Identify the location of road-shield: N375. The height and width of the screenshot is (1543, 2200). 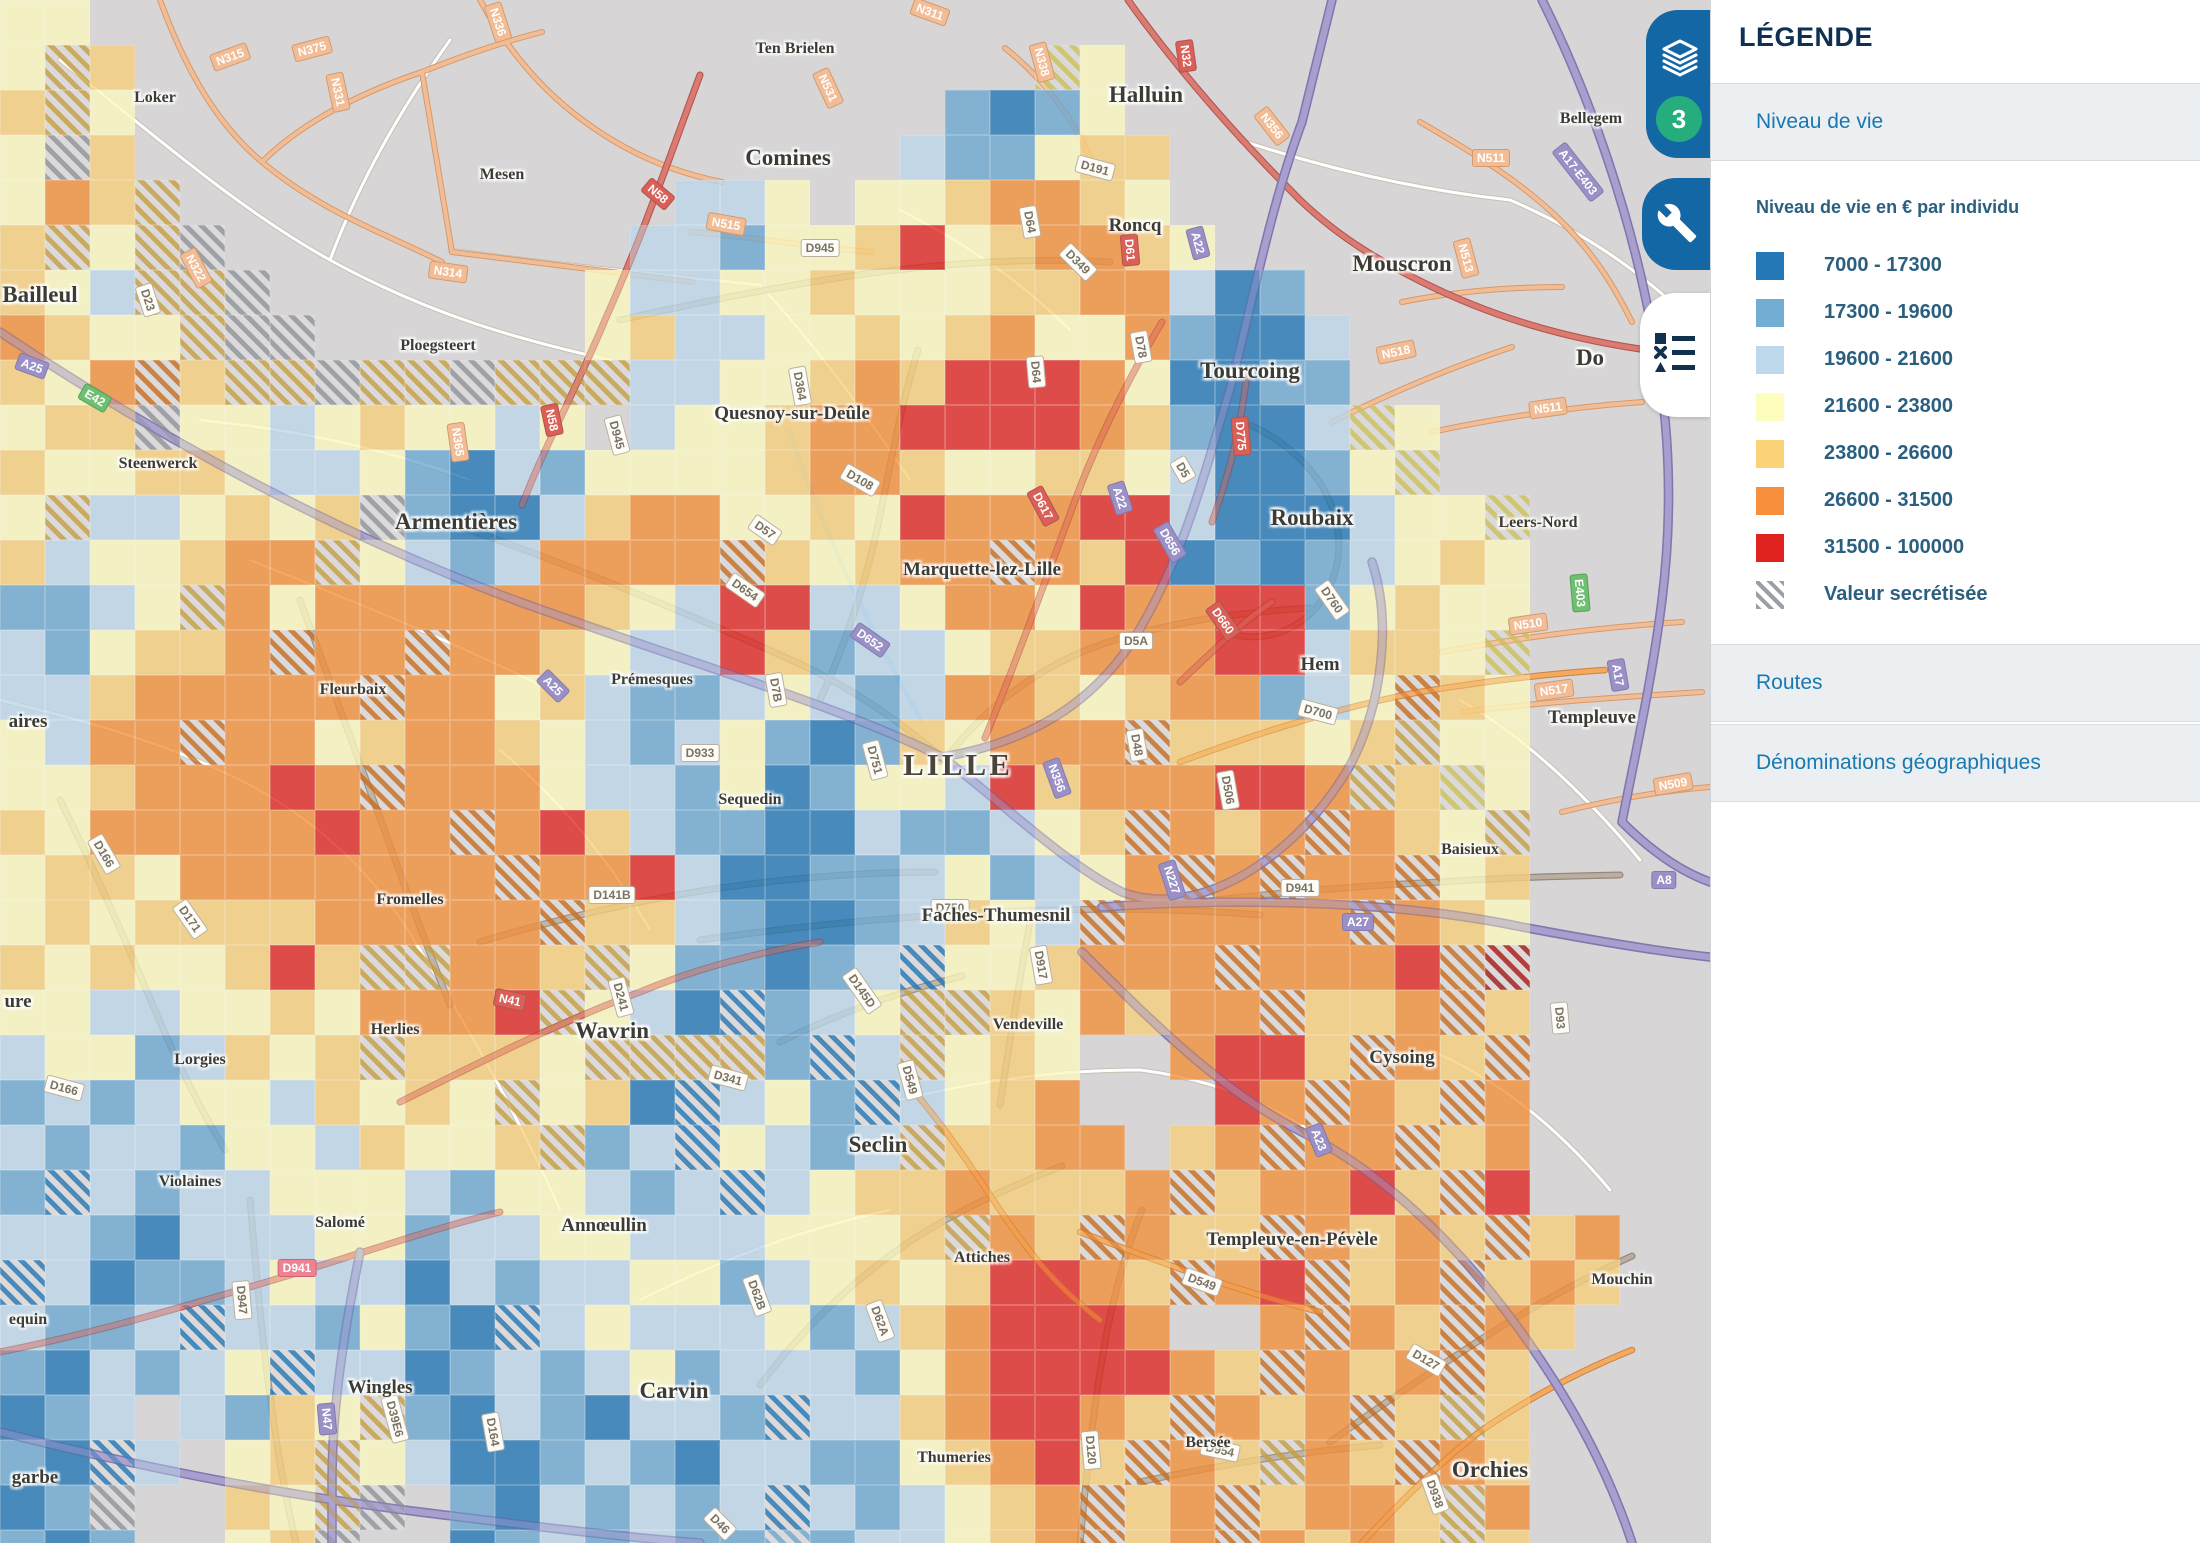
(312, 49).